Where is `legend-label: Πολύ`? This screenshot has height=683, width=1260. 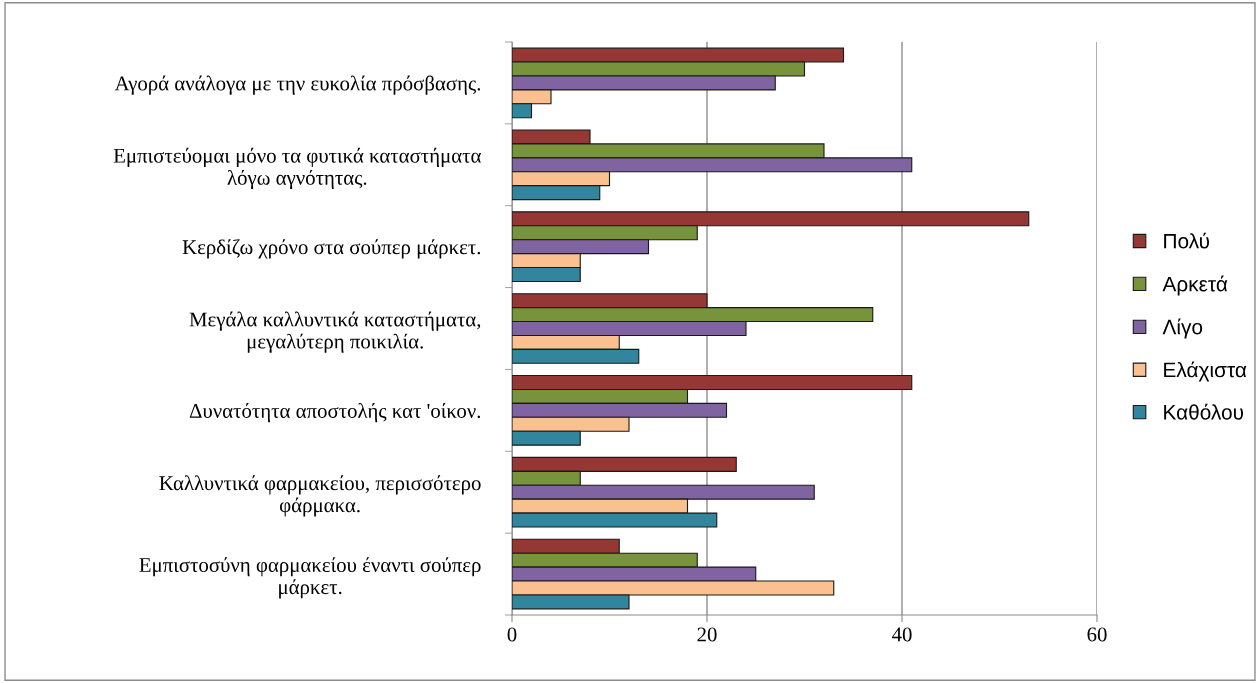 legend-label: Πολύ is located at coordinates (1187, 240).